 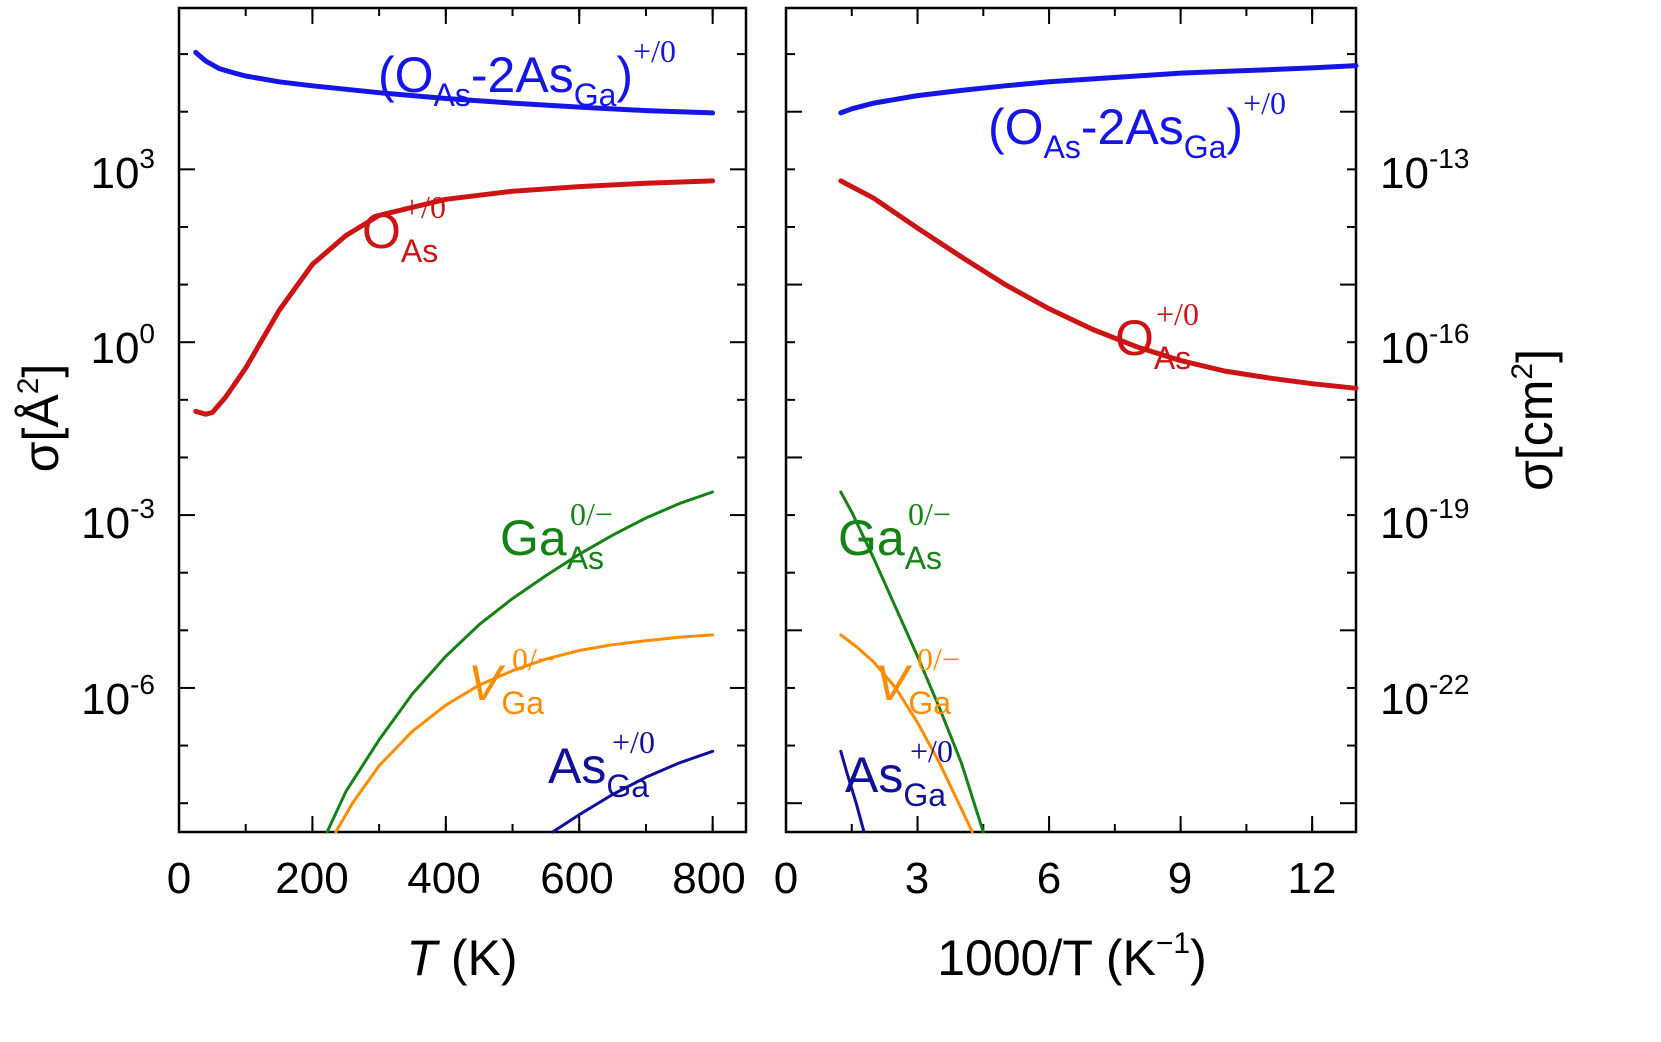 What do you see at coordinates (1072, 956) in the screenshot?
I see `right-x-axis-label: 1000/T (K−1)` at bounding box center [1072, 956].